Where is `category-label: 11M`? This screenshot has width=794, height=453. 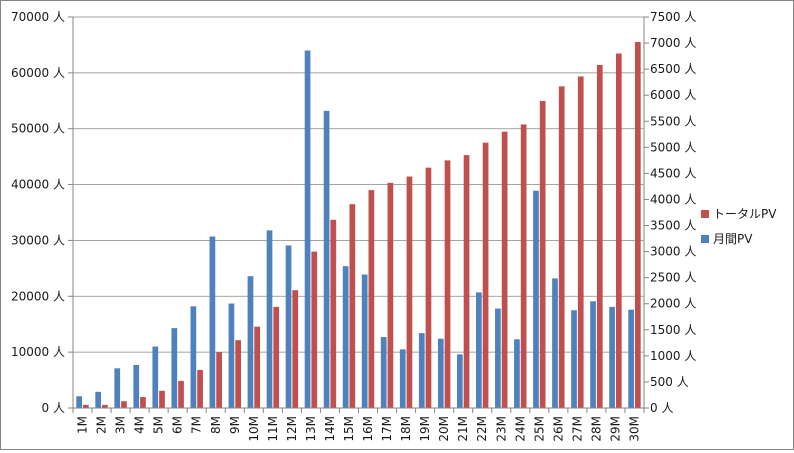
category-label: 11M is located at coordinates (273, 429).